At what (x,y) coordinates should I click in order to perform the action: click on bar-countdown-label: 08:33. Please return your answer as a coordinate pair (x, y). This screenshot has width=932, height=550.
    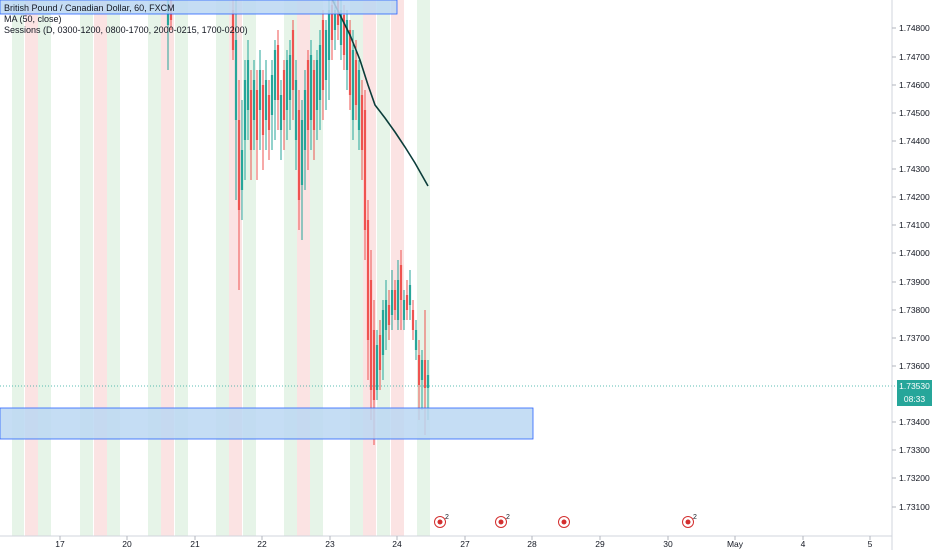
    Looking at the image, I should click on (914, 399).